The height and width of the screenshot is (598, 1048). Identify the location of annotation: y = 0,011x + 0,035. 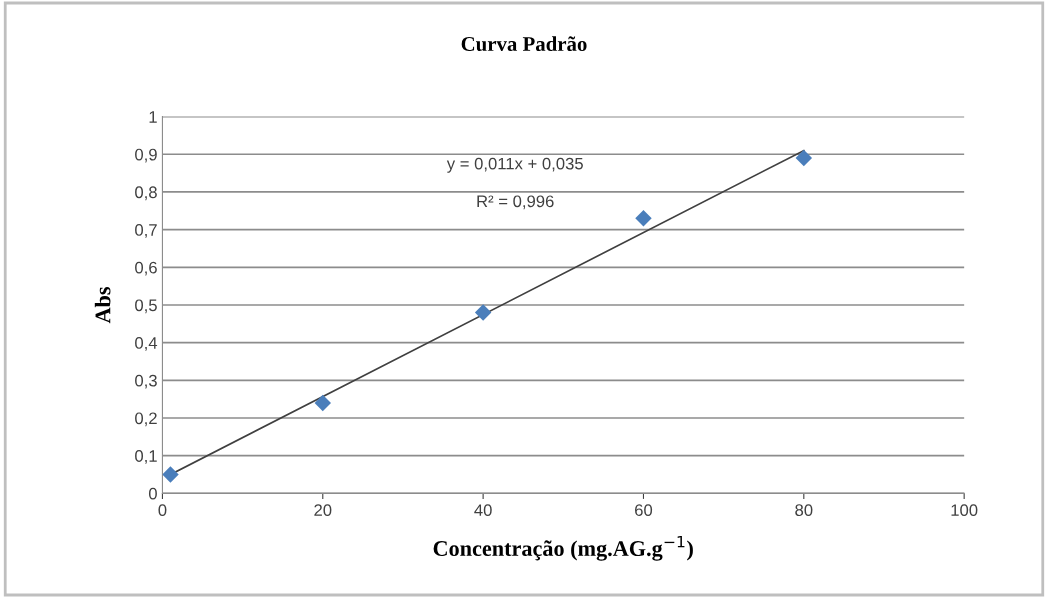
(514, 165).